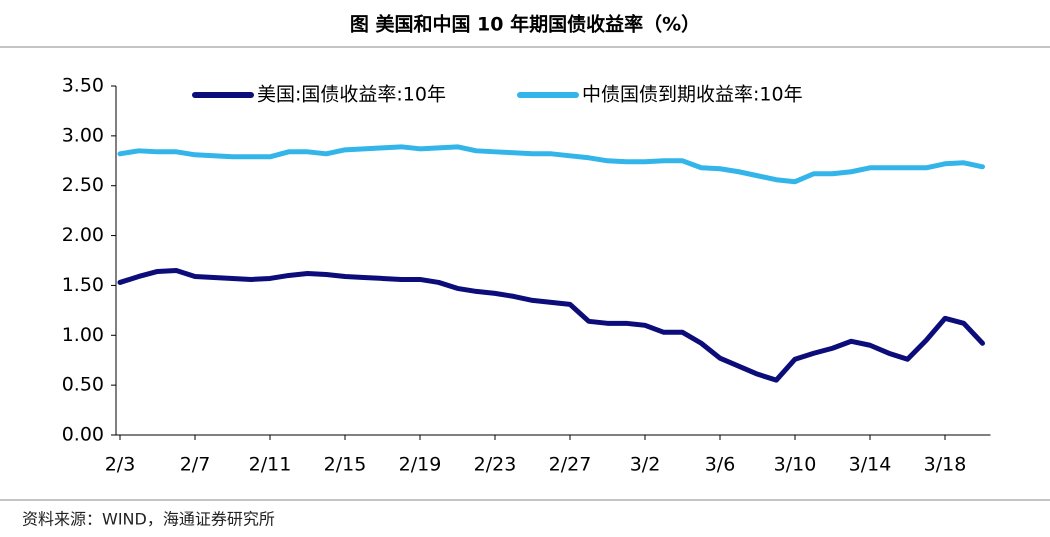 This screenshot has width=1050, height=537. What do you see at coordinates (83, 235) in the screenshot?
I see `y-tick-label: 2.00` at bounding box center [83, 235].